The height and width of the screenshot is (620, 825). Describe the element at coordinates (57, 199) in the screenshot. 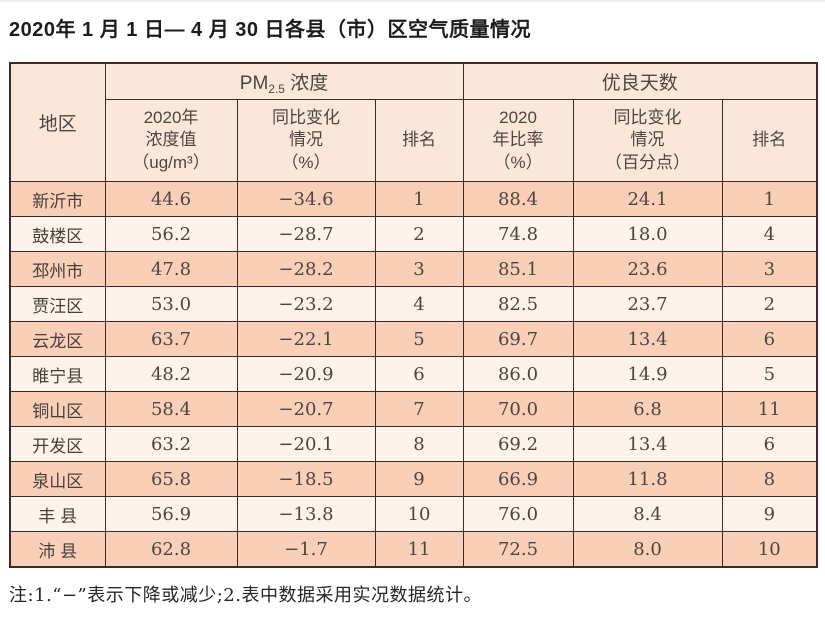

I see `region-cell: 新沂市` at that location.